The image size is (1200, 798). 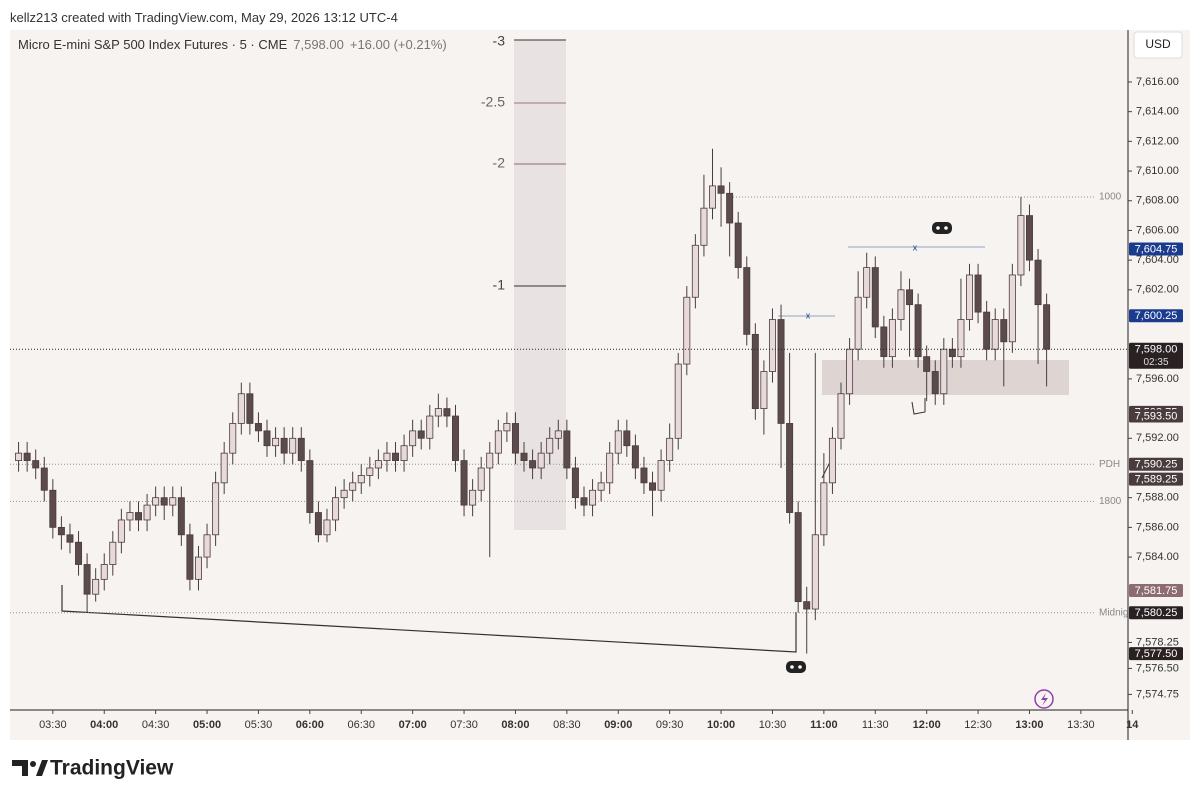 I want to click on marker-x: x, so click(x=808, y=315).